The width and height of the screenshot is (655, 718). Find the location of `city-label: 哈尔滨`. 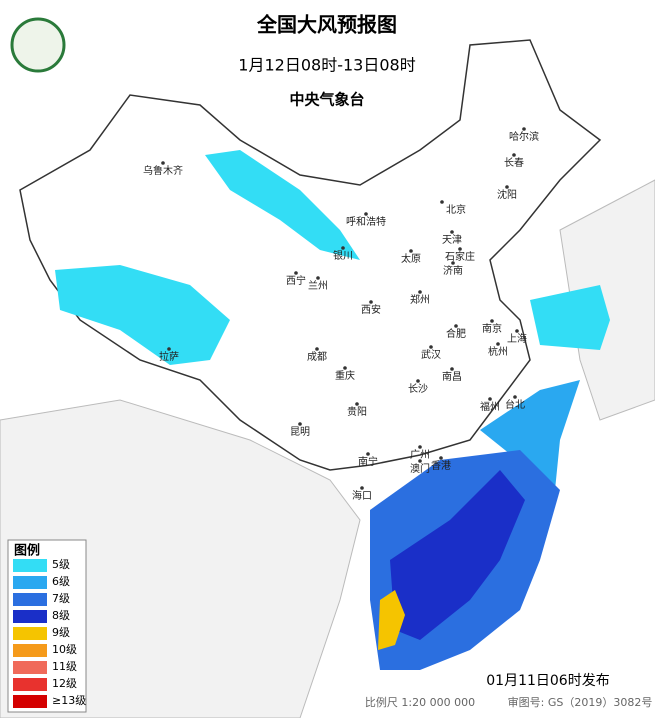

city-label: 哈尔滨 is located at coordinates (524, 136).